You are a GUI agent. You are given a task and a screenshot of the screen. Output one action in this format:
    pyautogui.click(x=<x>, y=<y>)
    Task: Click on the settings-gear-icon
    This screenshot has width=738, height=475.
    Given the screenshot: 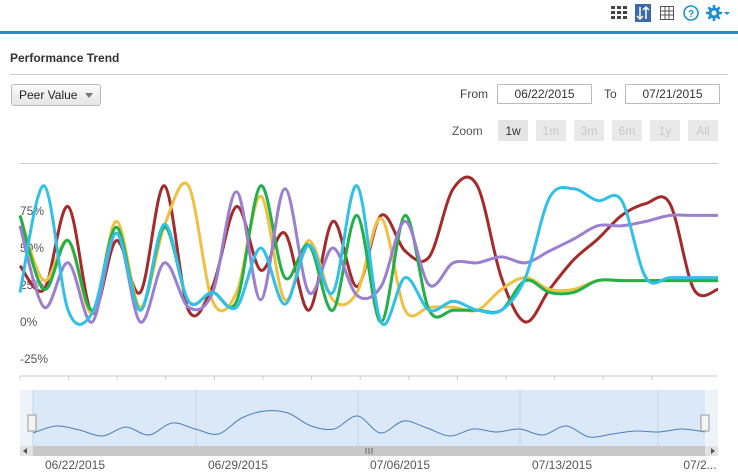 What is the action you would take?
    pyautogui.click(x=718, y=13)
    